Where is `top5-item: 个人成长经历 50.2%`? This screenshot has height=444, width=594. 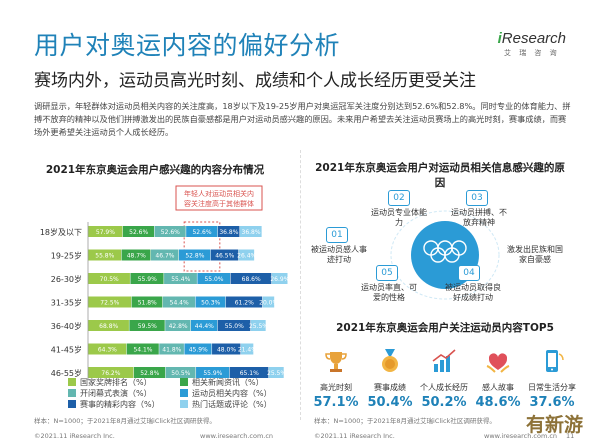
top5-item: 个人成长经历 50.2% is located at coordinates (444, 378).